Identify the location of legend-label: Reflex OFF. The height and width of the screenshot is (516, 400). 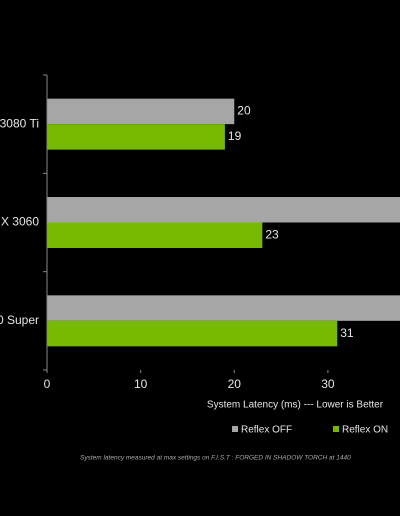
(266, 430).